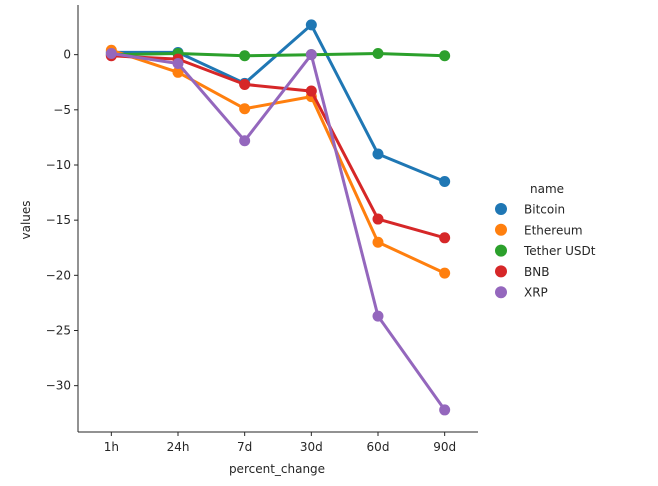  I want to click on legend-item-ethereum: Ethereum, so click(539, 230).